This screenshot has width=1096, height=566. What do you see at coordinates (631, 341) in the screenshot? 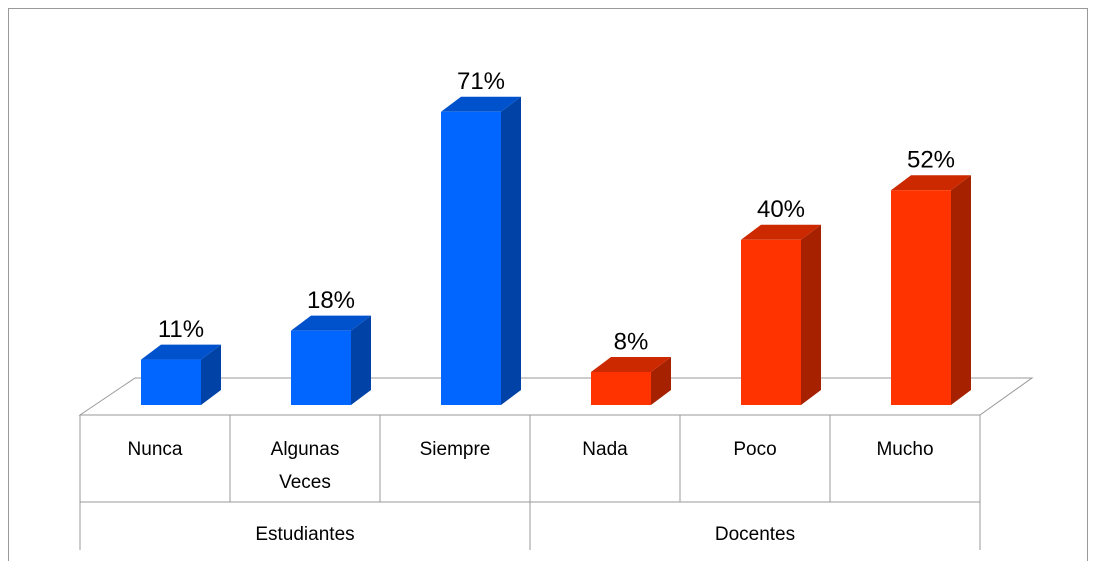
I see `value-label: 8%` at bounding box center [631, 341].